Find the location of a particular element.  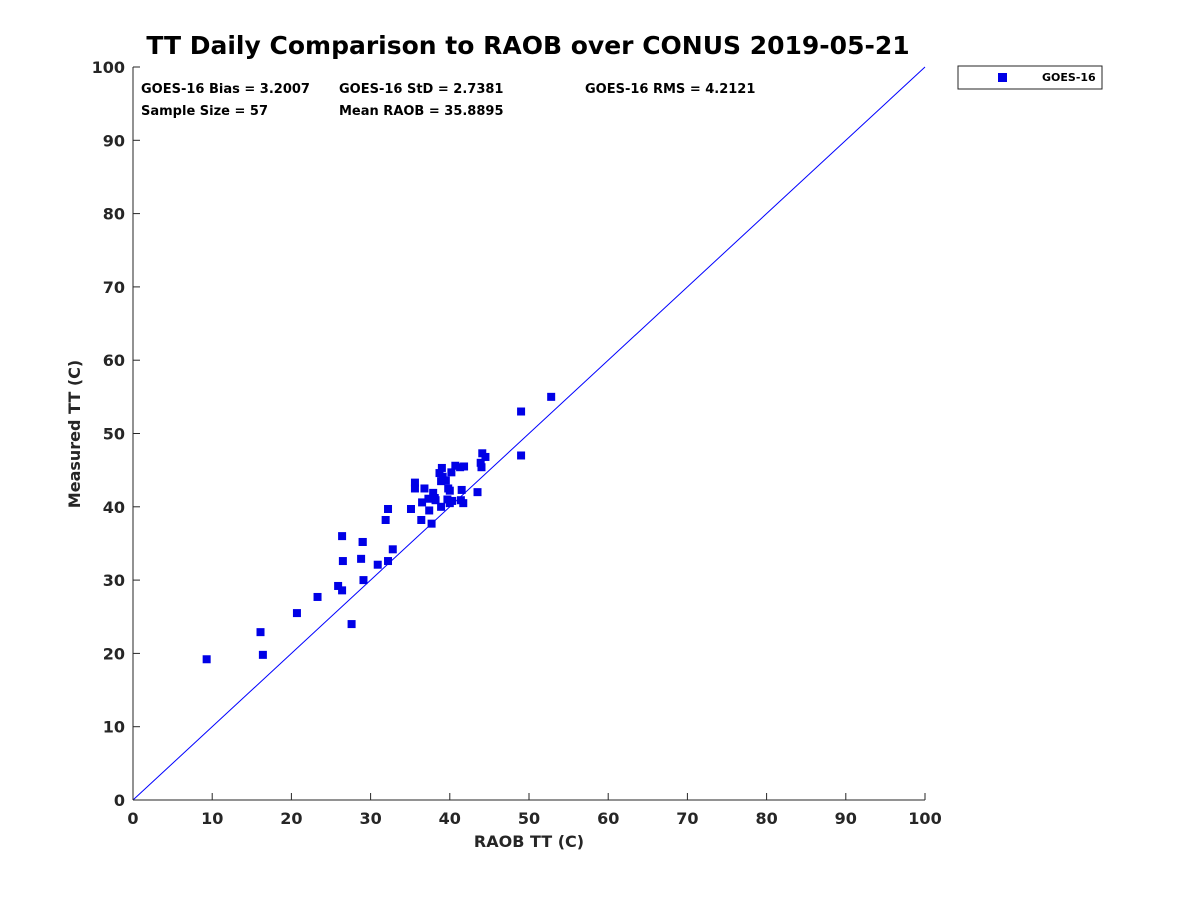

x-tick-label: 80 is located at coordinates (766, 818).